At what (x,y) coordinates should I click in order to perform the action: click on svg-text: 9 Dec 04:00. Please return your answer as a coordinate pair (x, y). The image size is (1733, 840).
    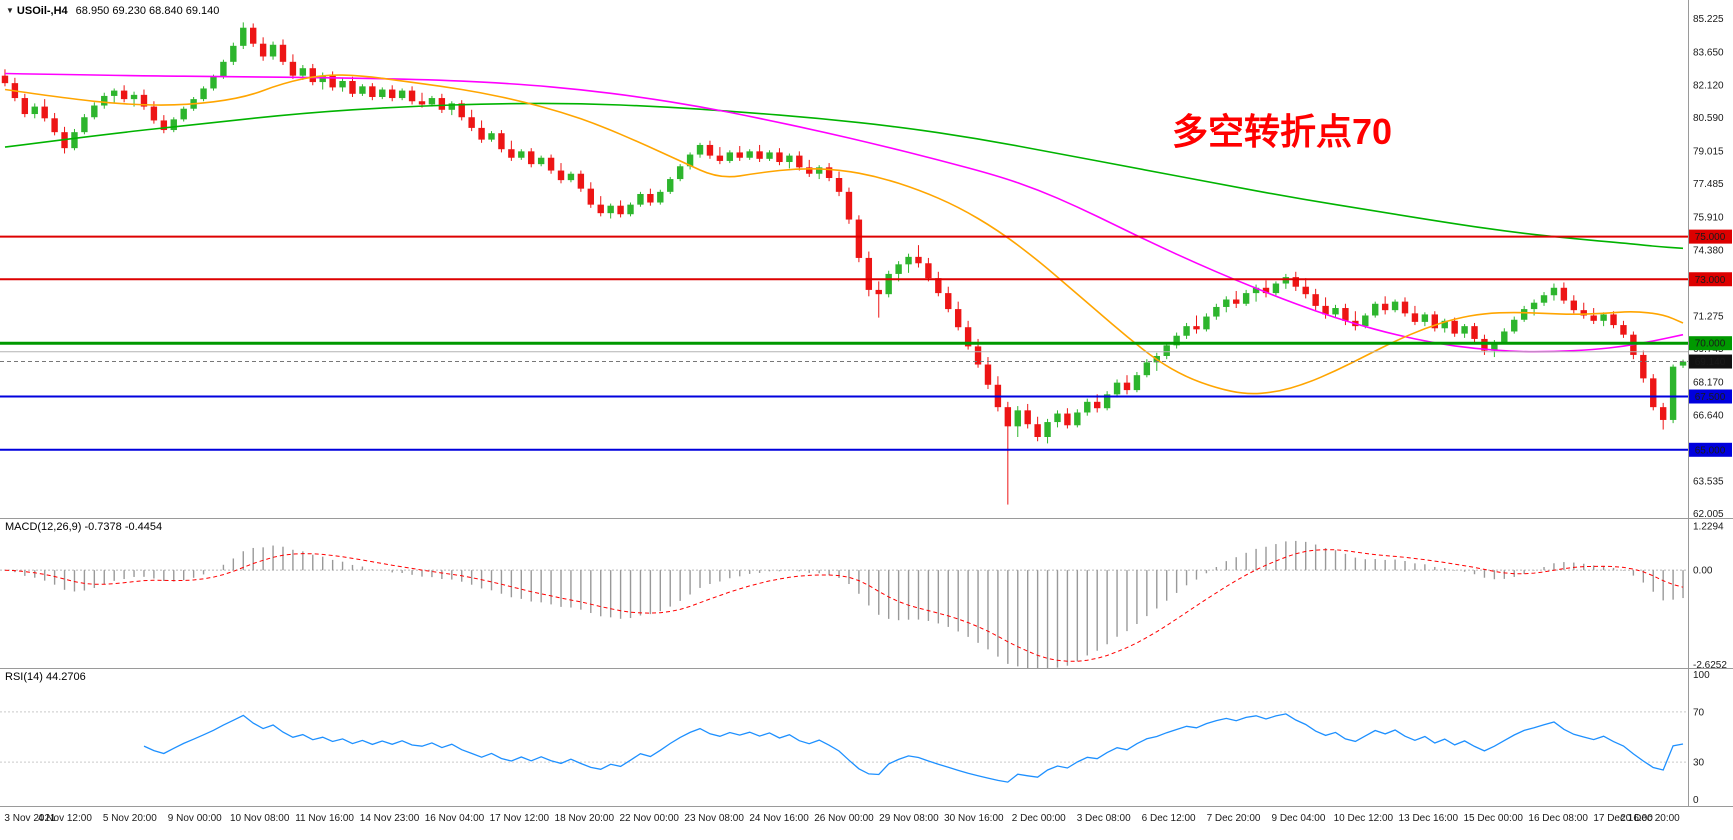
    Looking at the image, I should click on (1298, 818).